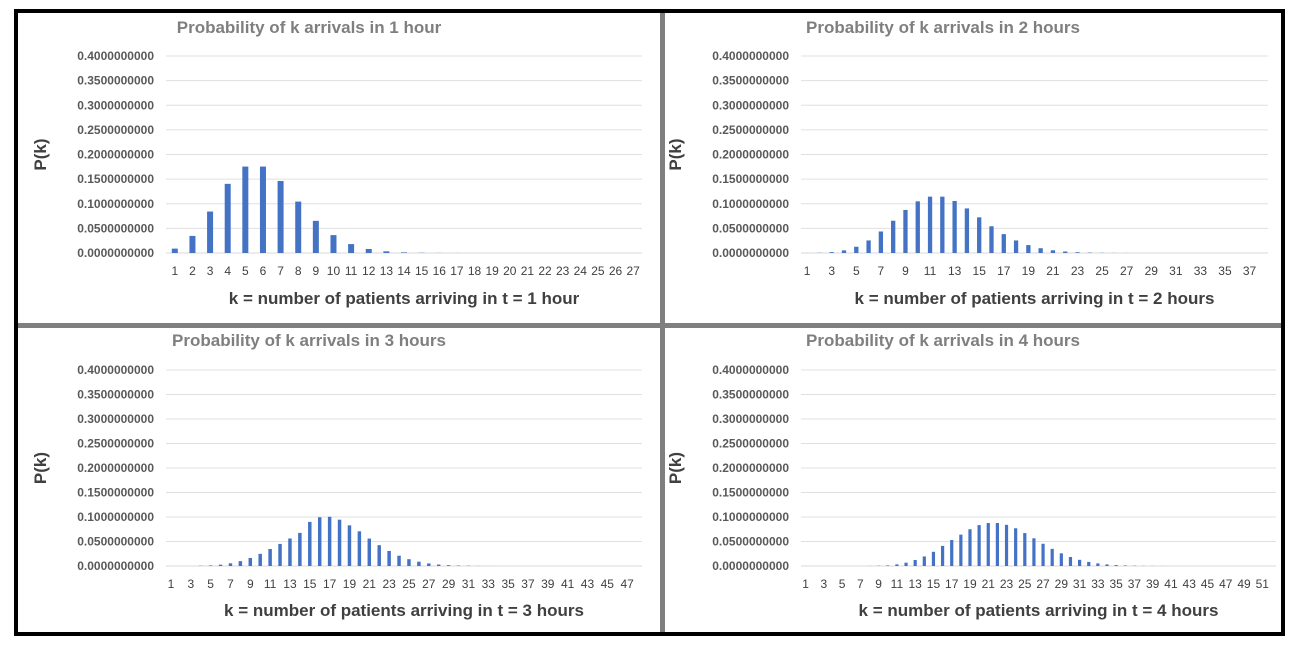  I want to click on x-tick-label: 20, so click(510, 271).